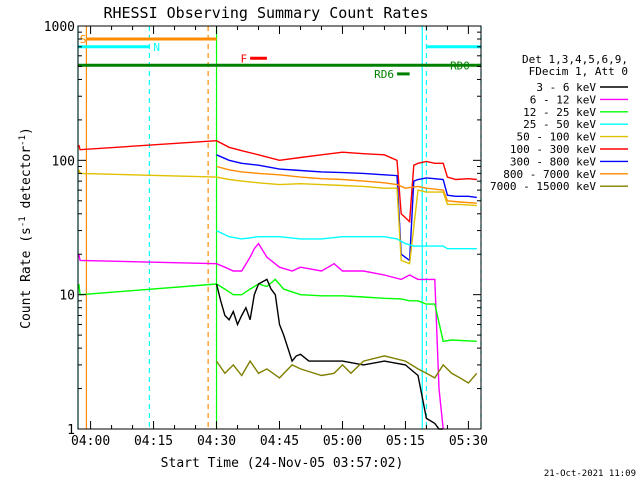  What do you see at coordinates (277, 310) in the screenshot?
I see `series-line-12-25-kev` at bounding box center [277, 310].